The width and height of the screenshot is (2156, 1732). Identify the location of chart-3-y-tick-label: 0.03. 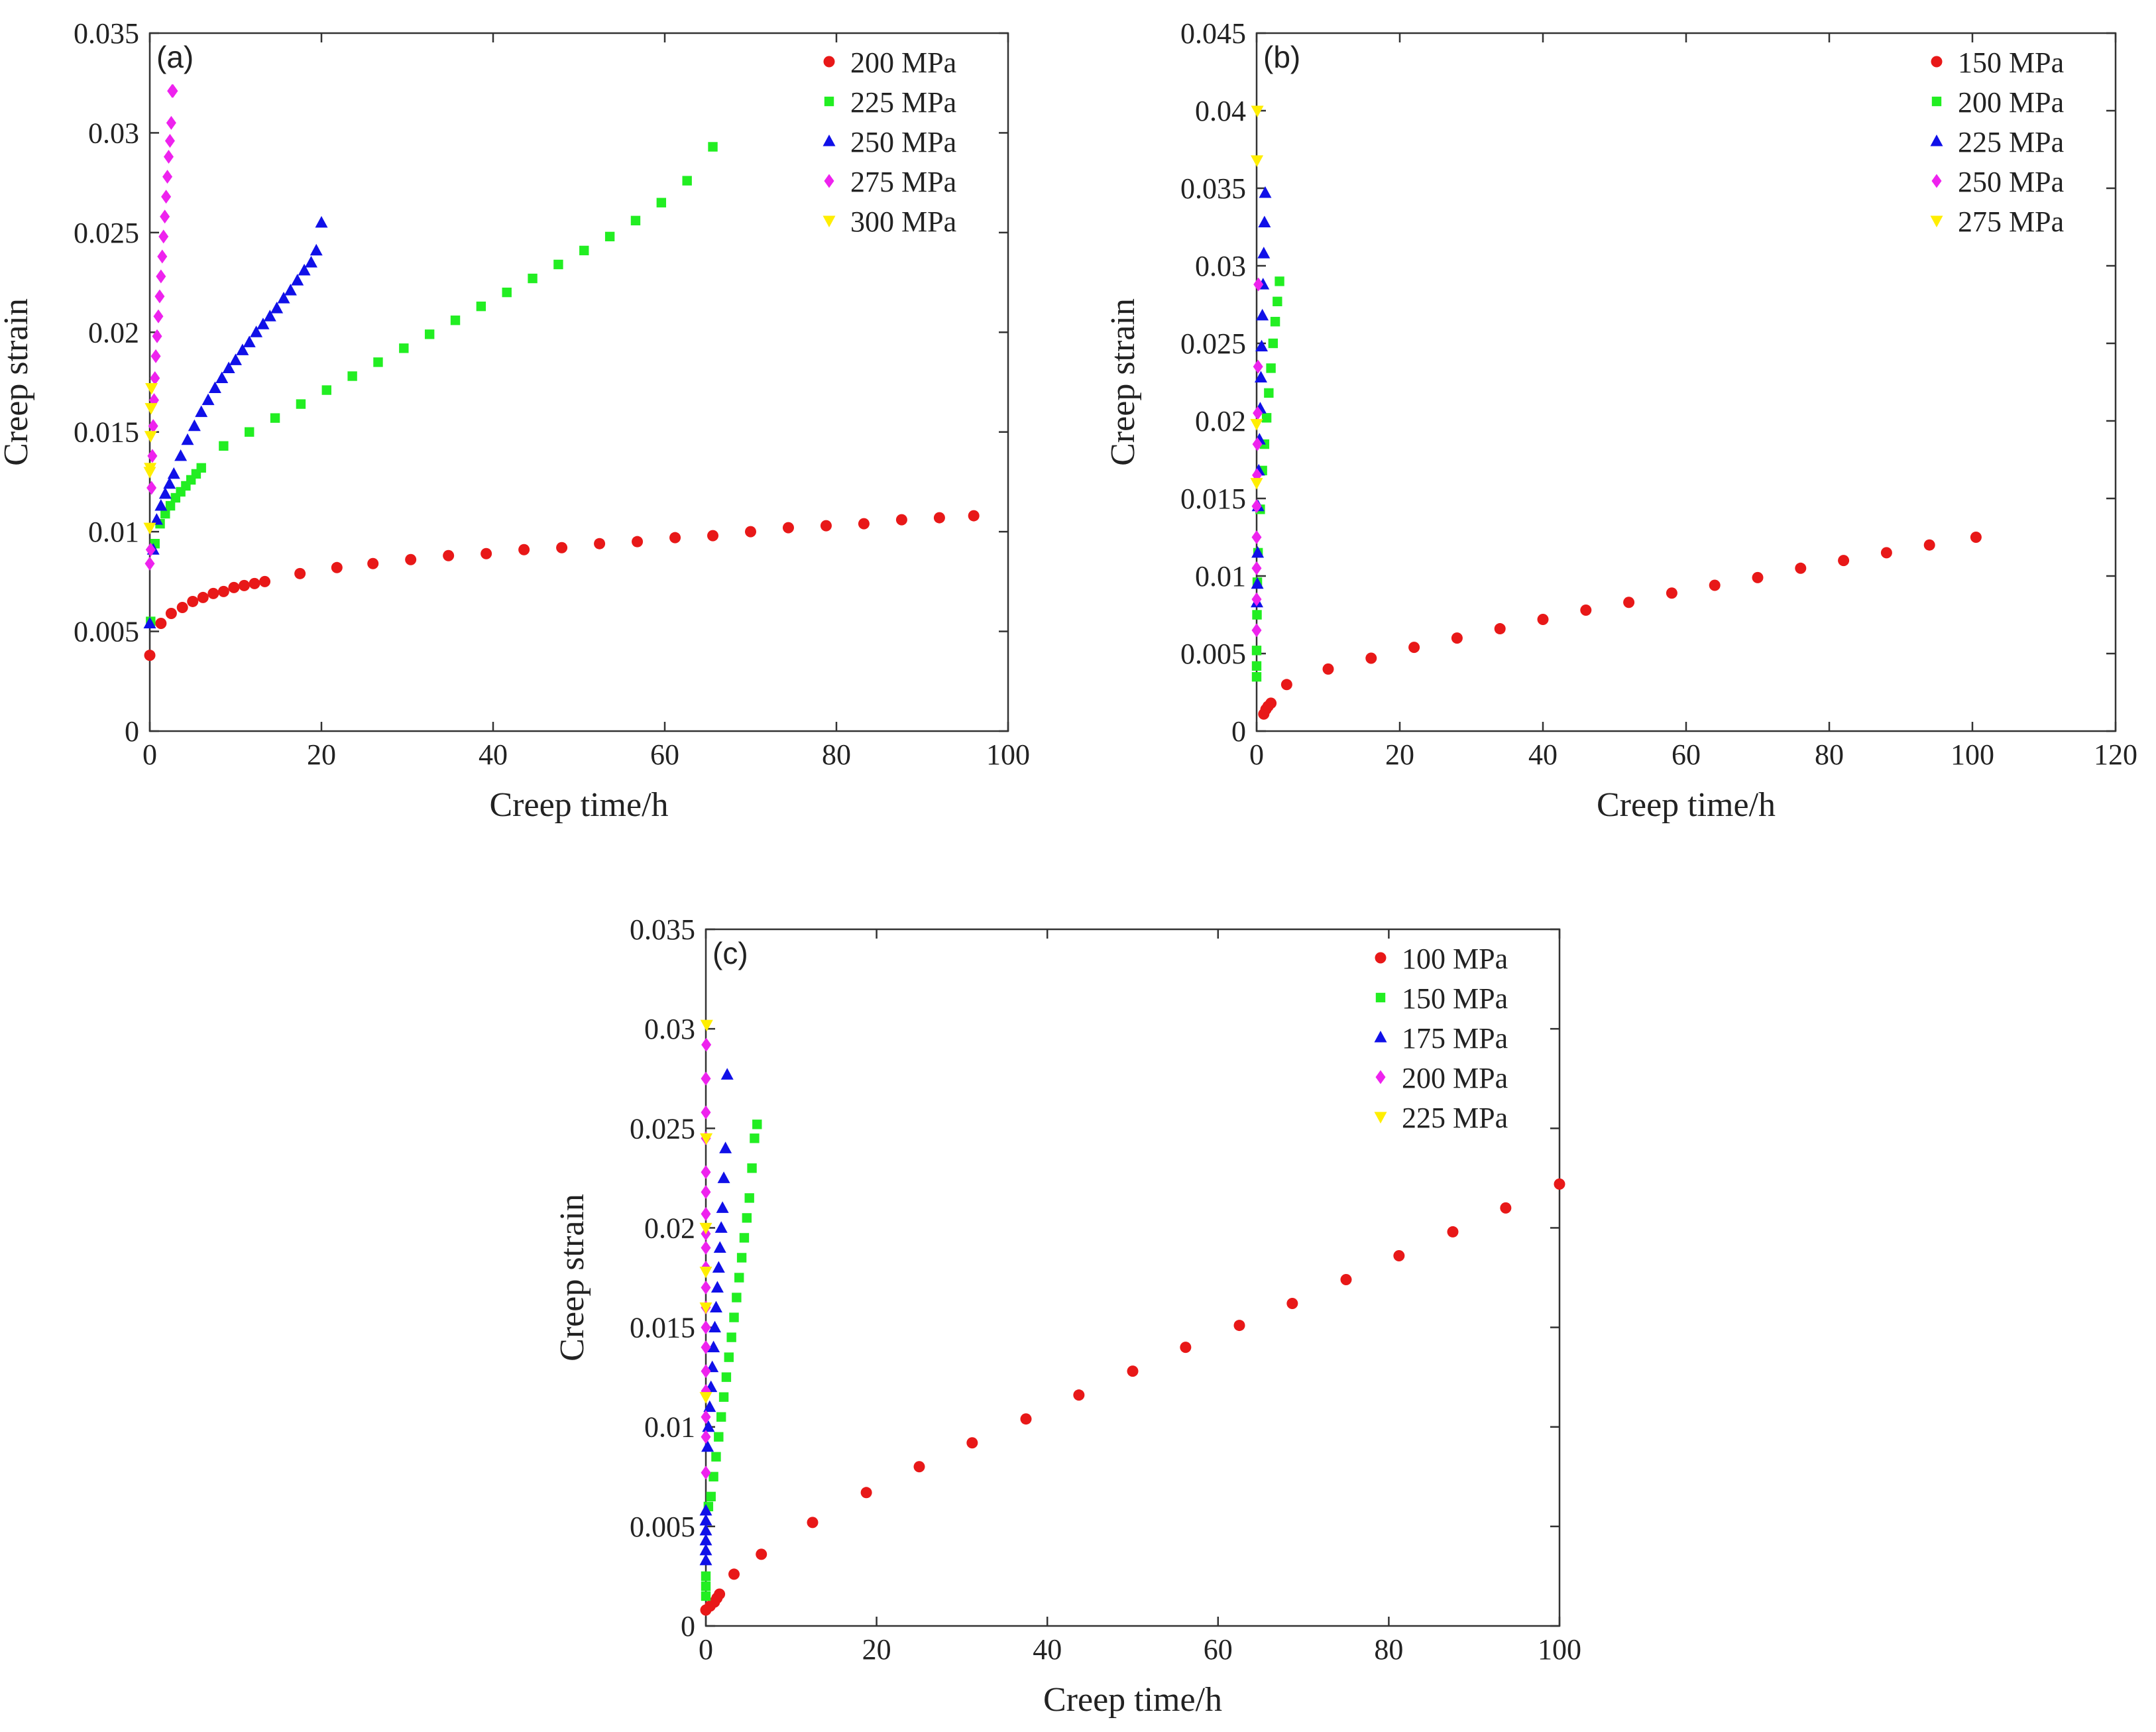
(669, 1029).